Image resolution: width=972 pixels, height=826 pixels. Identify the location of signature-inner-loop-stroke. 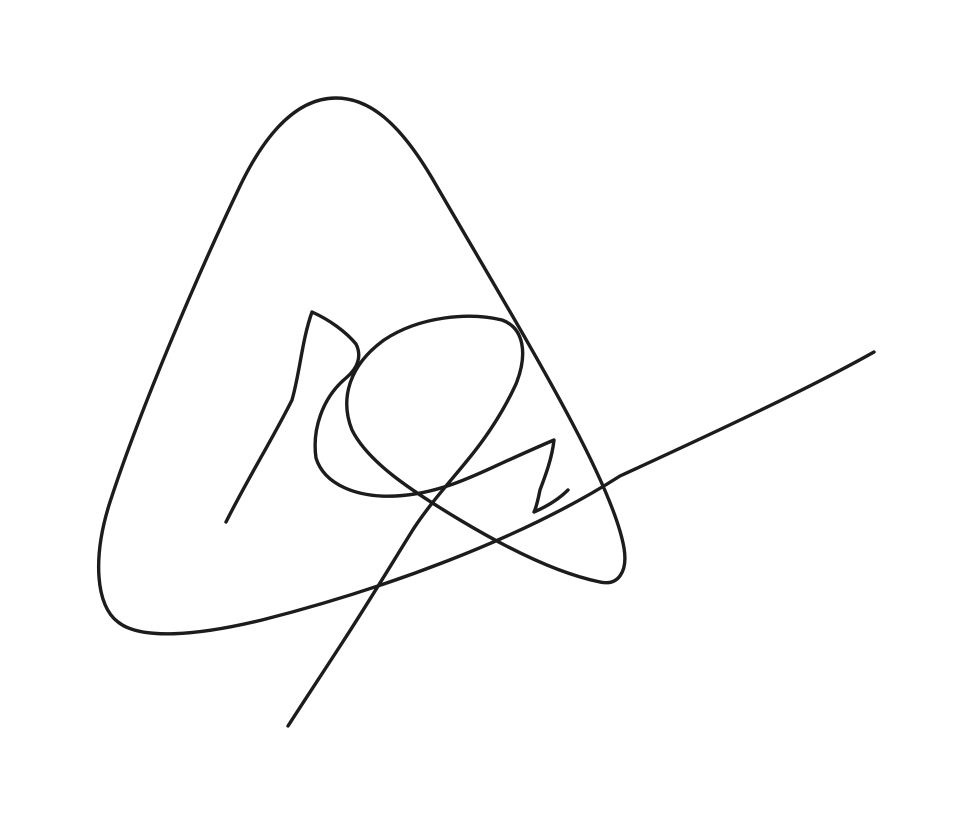
(473, 449).